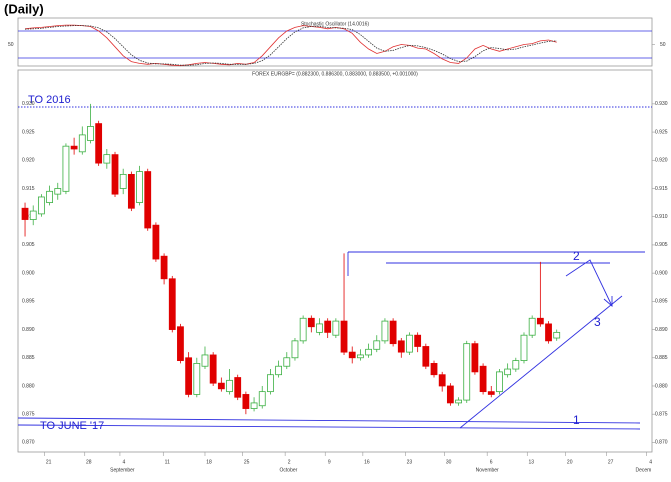 The width and height of the screenshot is (671, 482). What do you see at coordinates (410, 462) in the screenshot?
I see `x-tick-label: 23` at bounding box center [410, 462].